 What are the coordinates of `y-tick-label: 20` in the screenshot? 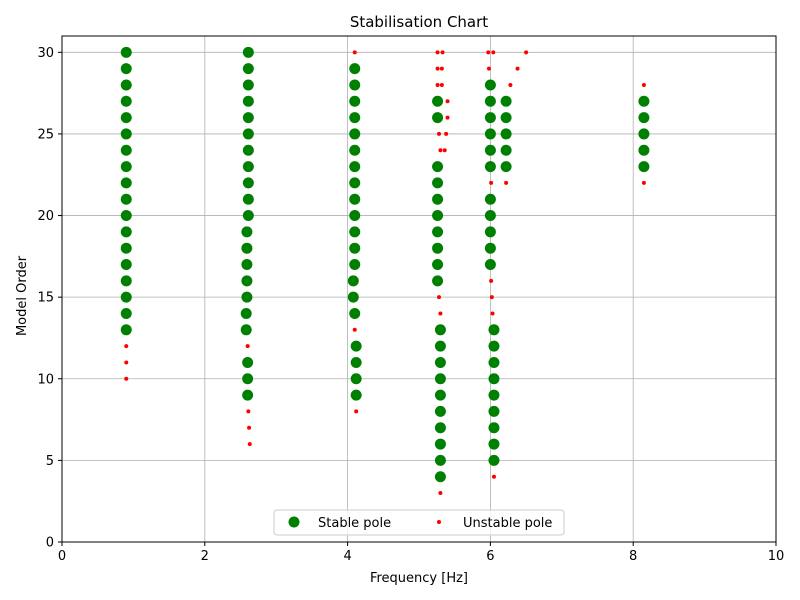 It's located at (45, 216).